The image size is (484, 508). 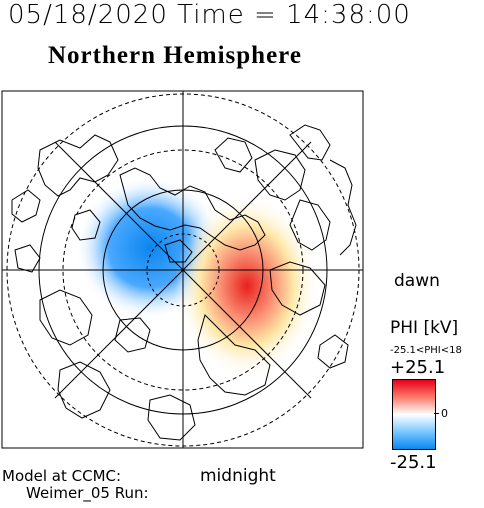 What do you see at coordinates (413, 462) in the screenshot?
I see `colorbar-min-label: -25.1` at bounding box center [413, 462].